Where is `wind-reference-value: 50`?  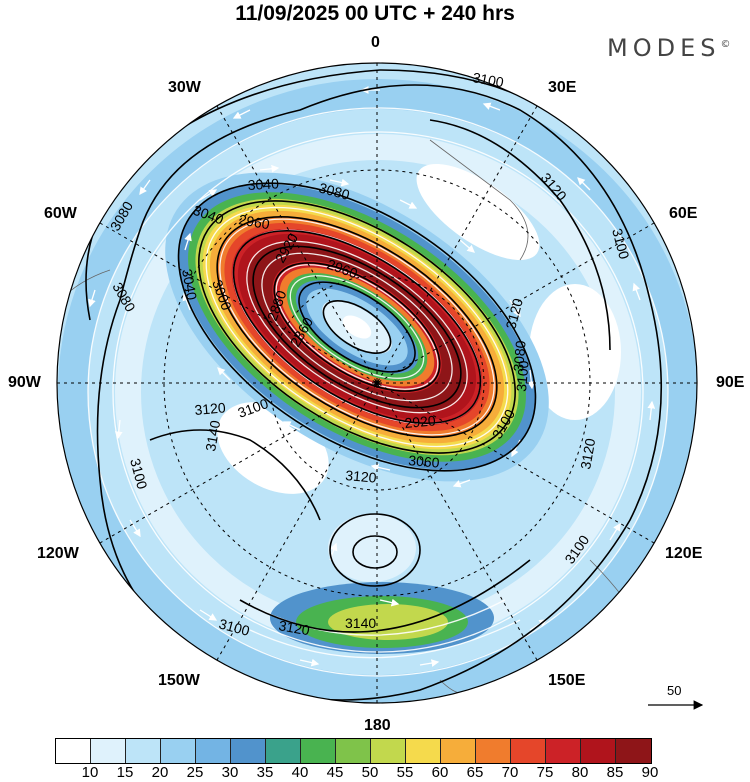 wind-reference-value: 50 is located at coordinates (674, 690).